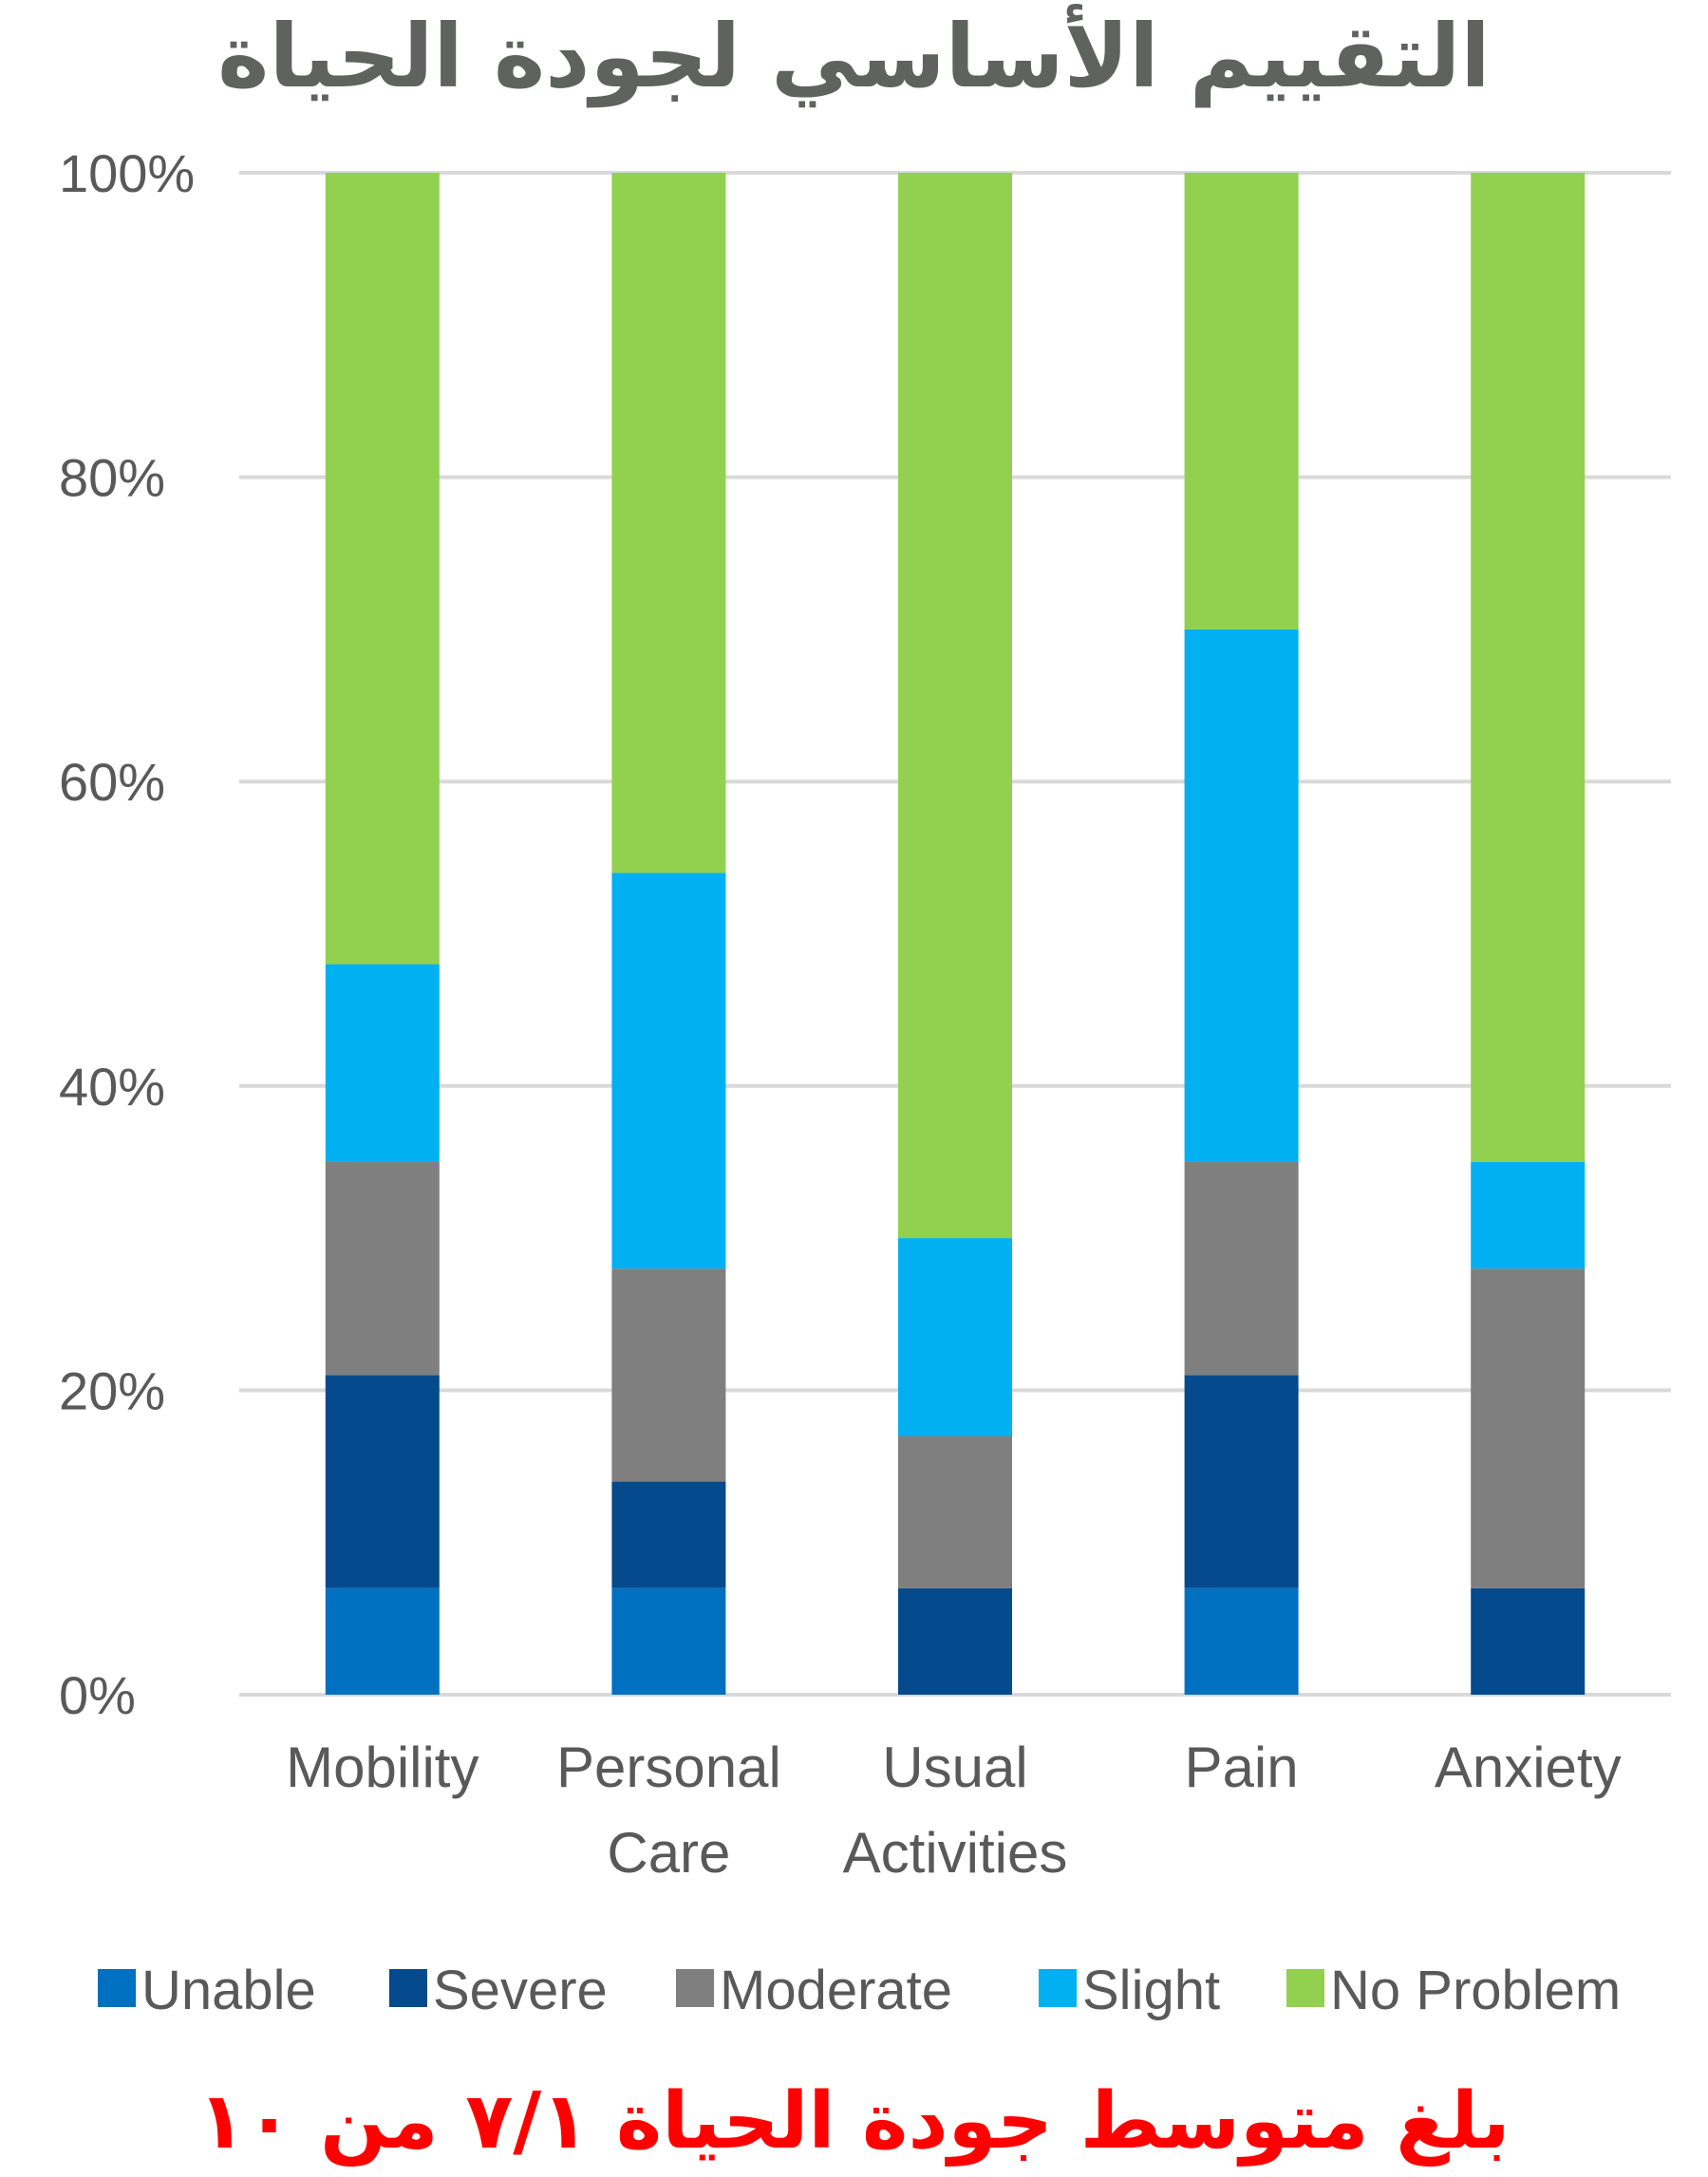 Image resolution: width=1708 pixels, height=2177 pixels. I want to click on y-tick-label: 0%, so click(97, 1695).